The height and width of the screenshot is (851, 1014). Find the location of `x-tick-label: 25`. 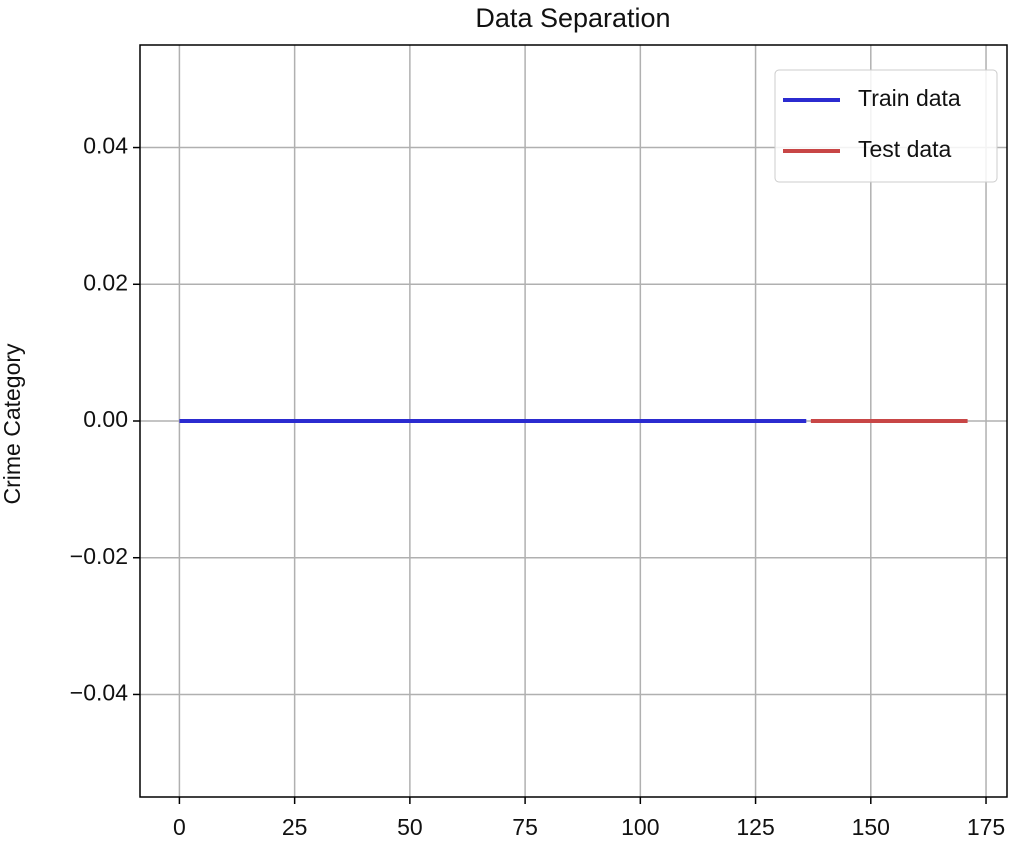

x-tick-label: 25 is located at coordinates (295, 827).